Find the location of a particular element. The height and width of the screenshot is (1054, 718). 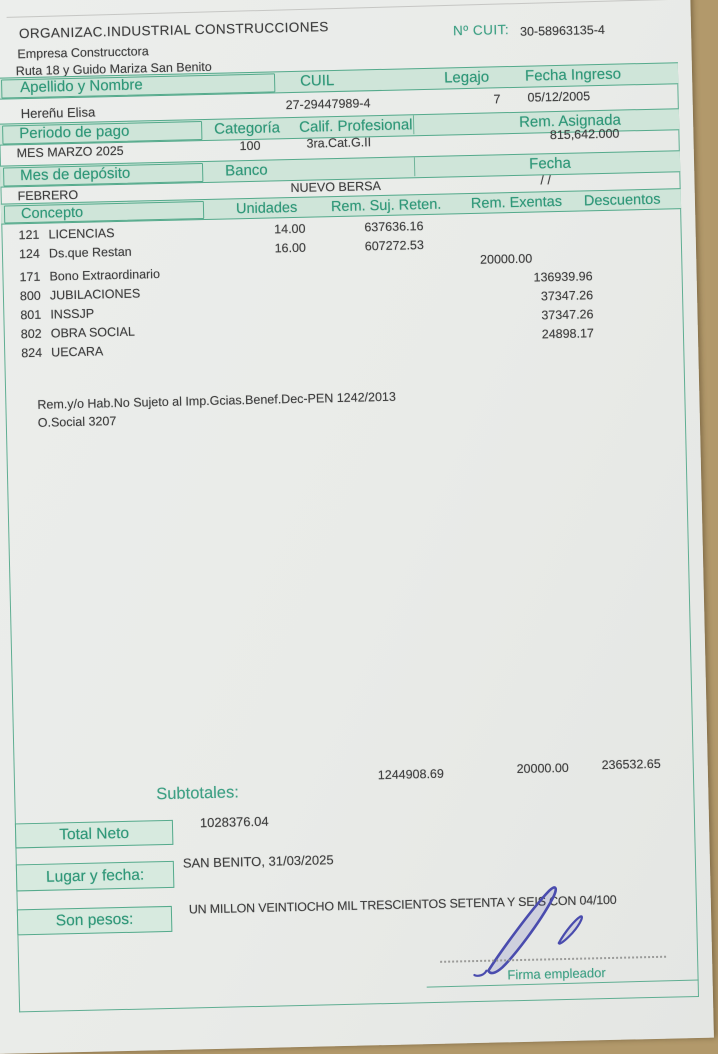

calif-value: 3ra.Cat.G.II is located at coordinates (339, 143).